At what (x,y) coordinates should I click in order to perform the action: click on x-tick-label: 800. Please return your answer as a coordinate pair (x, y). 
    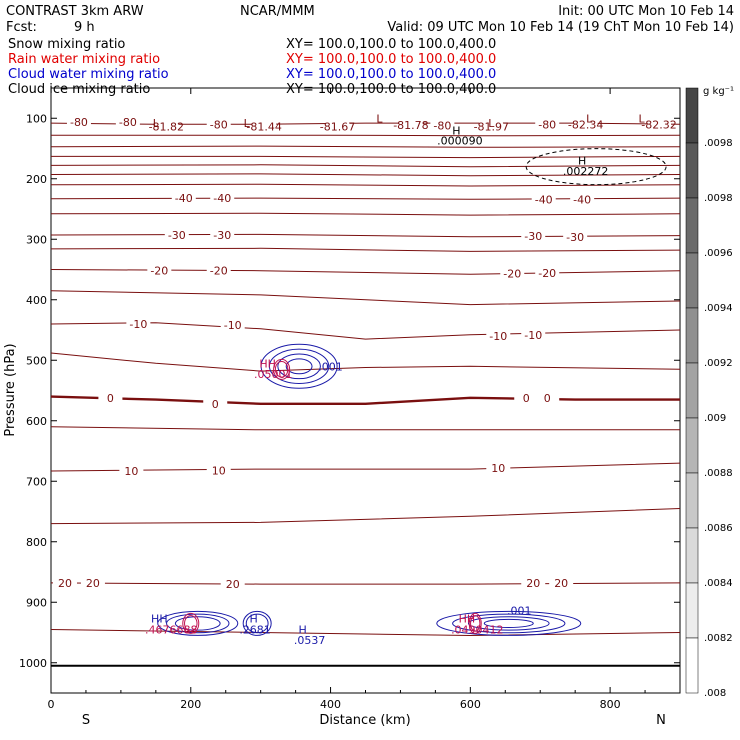
    Looking at the image, I should click on (610, 704).